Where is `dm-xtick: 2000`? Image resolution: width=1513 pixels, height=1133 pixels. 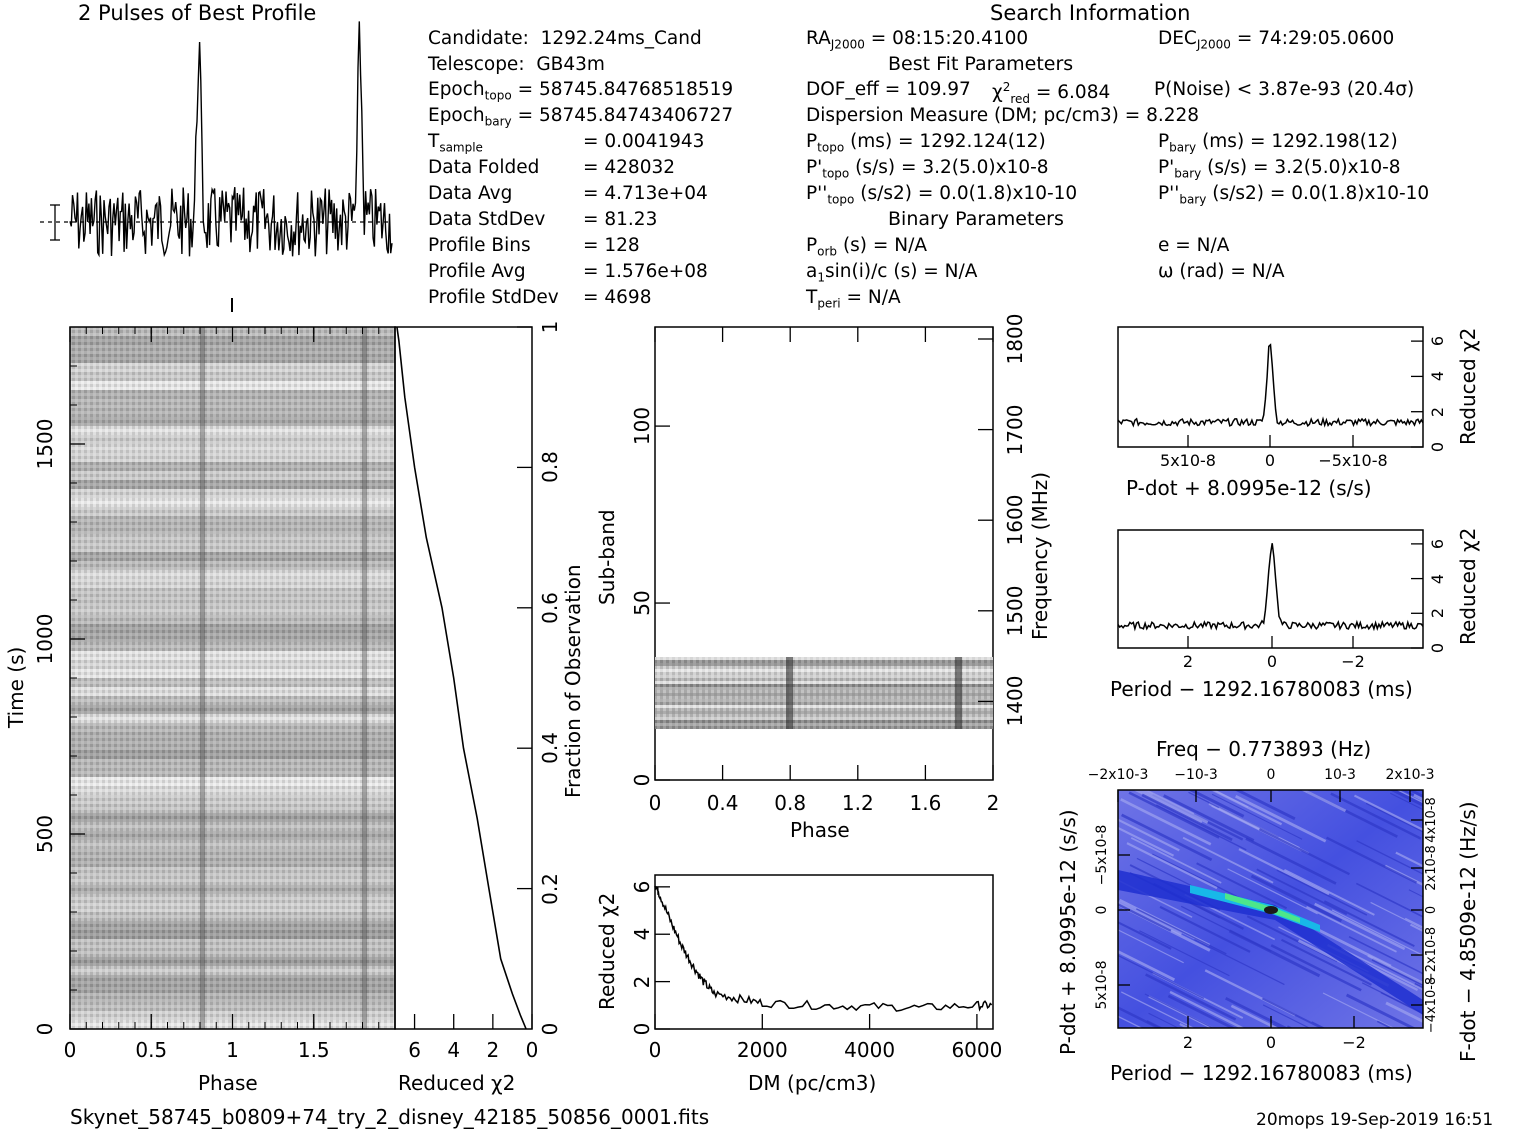
dm-xtick: 2000 is located at coordinates (762, 1050).